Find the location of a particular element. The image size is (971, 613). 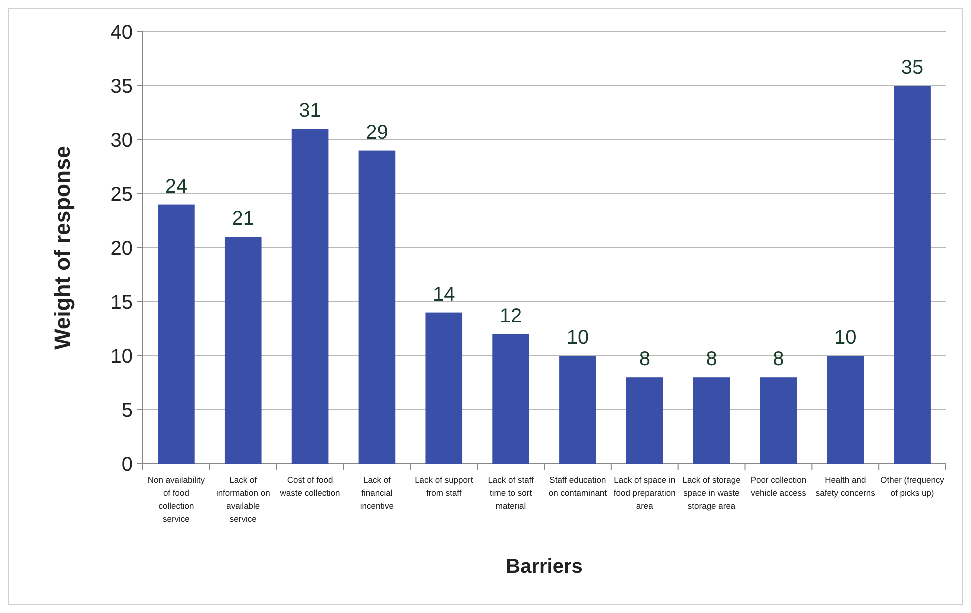

y-tick-label: 40 is located at coordinates (121, 33).